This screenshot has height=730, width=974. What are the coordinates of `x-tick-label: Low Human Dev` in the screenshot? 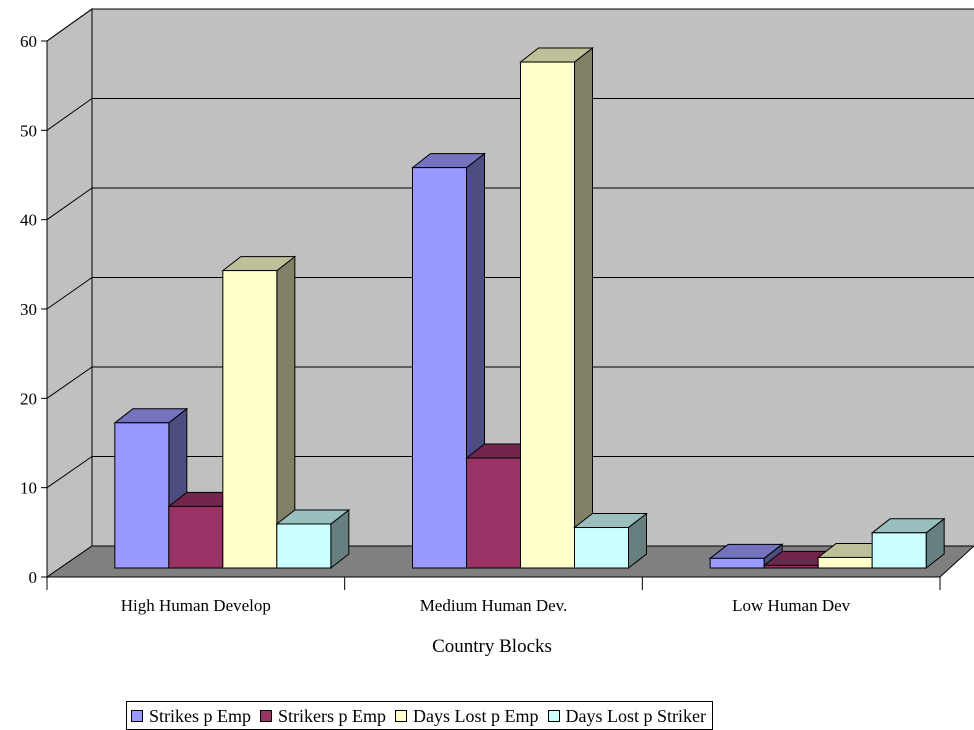 It's located at (791, 605).